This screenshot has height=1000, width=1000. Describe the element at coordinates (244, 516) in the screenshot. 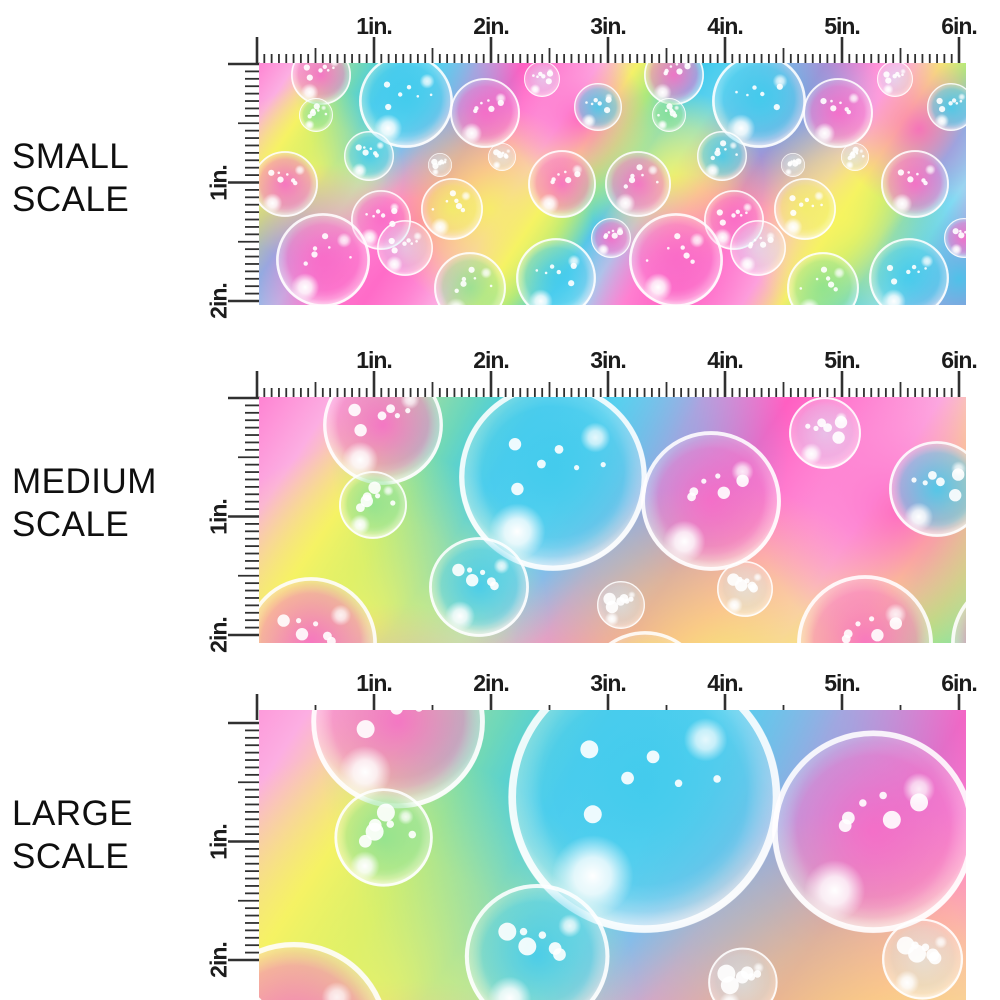

I see `vertical-ruler-medium` at that location.